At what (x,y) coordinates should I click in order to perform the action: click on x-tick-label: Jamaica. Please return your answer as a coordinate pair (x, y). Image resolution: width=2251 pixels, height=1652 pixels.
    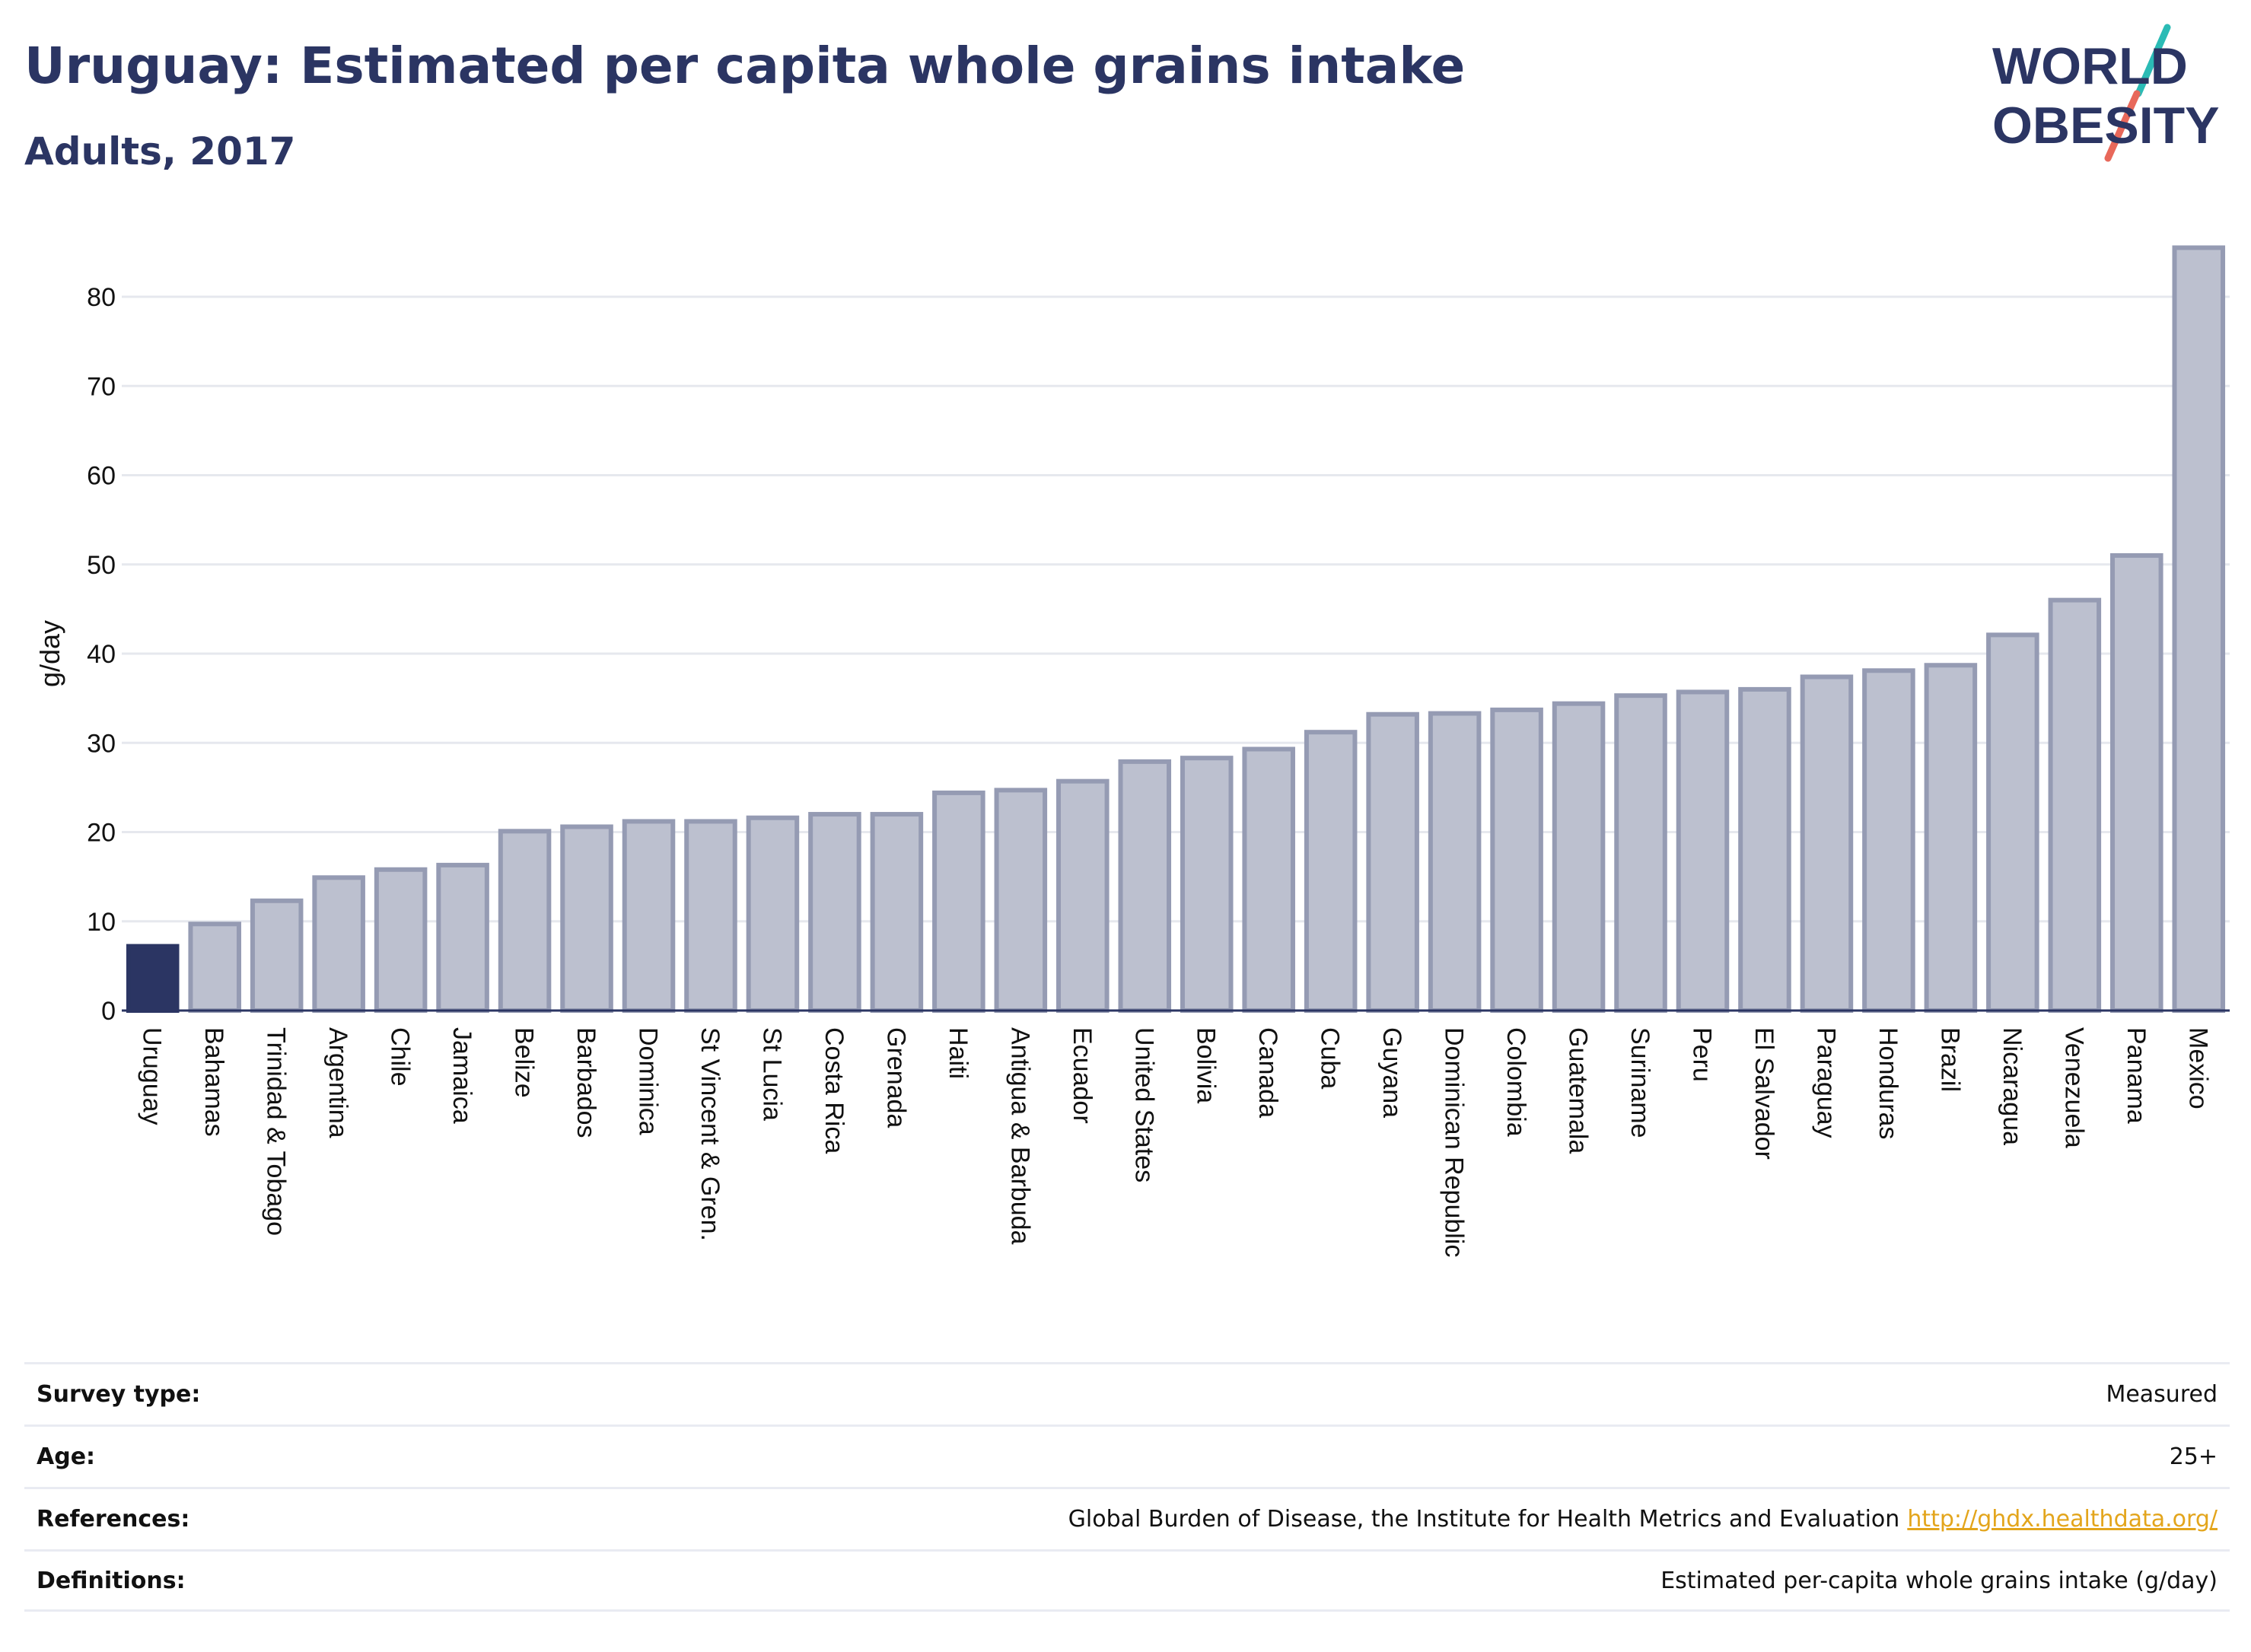
    Looking at the image, I should click on (461, 1075).